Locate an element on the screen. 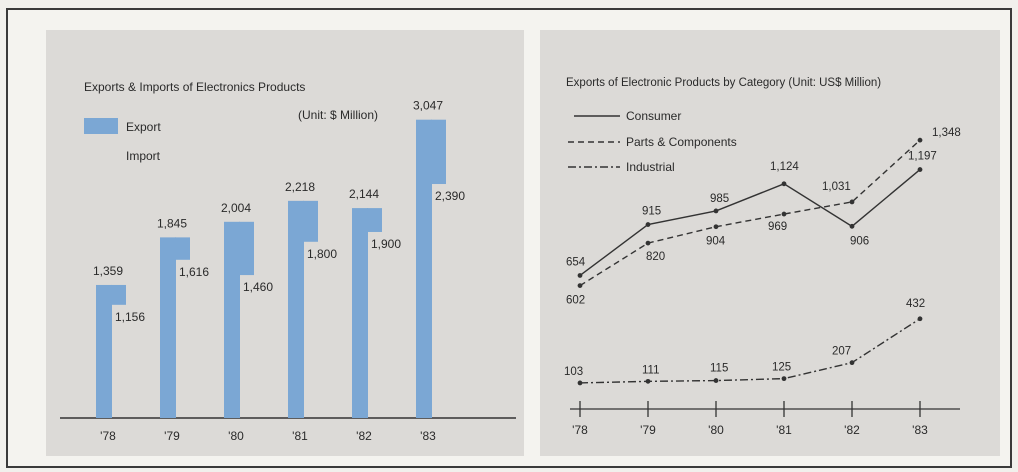 The image size is (1018, 472). export-value-label: 1,845 is located at coordinates (172, 223).